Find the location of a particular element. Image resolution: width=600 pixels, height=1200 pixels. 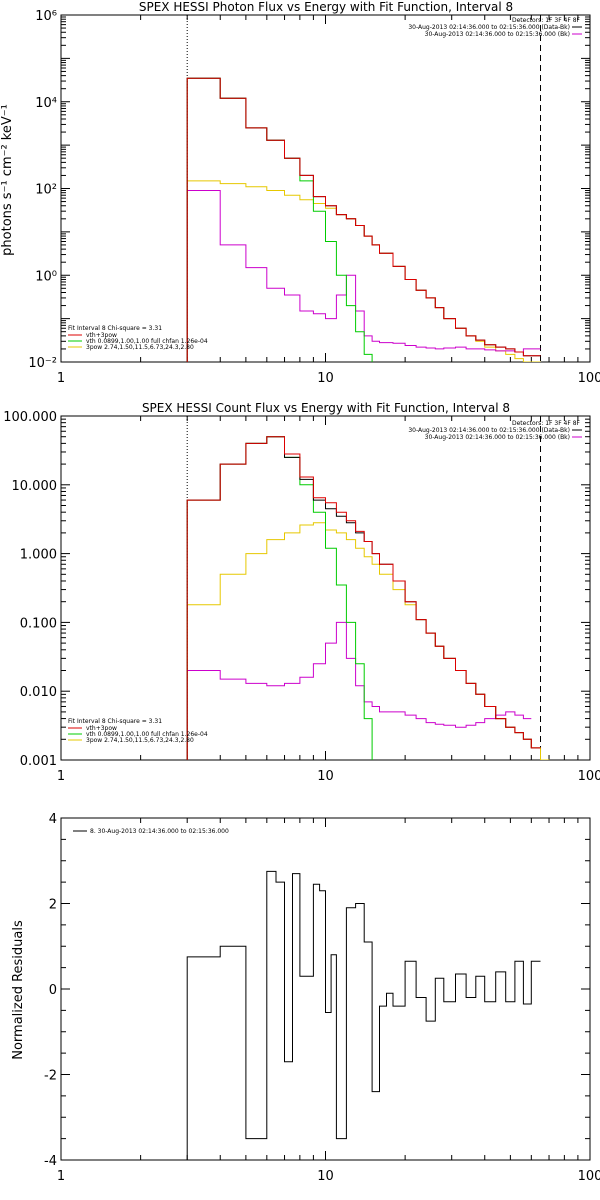

y-axis-label: photons s⁻¹ cm⁻² keV⁻¹ is located at coordinates (7, 180).